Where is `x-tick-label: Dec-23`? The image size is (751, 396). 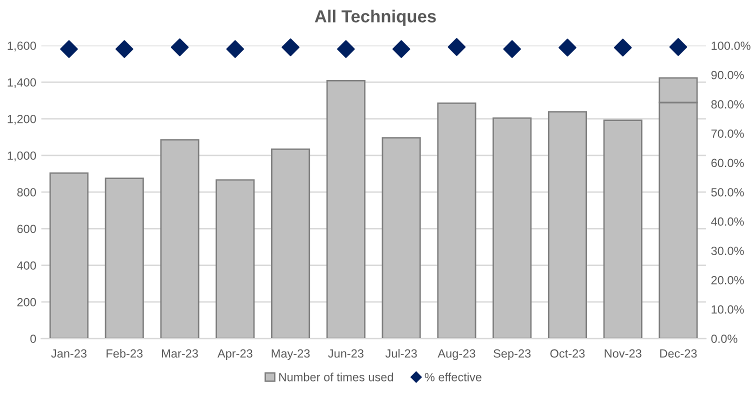 x-tick-label: Dec-23 is located at coordinates (678, 353).